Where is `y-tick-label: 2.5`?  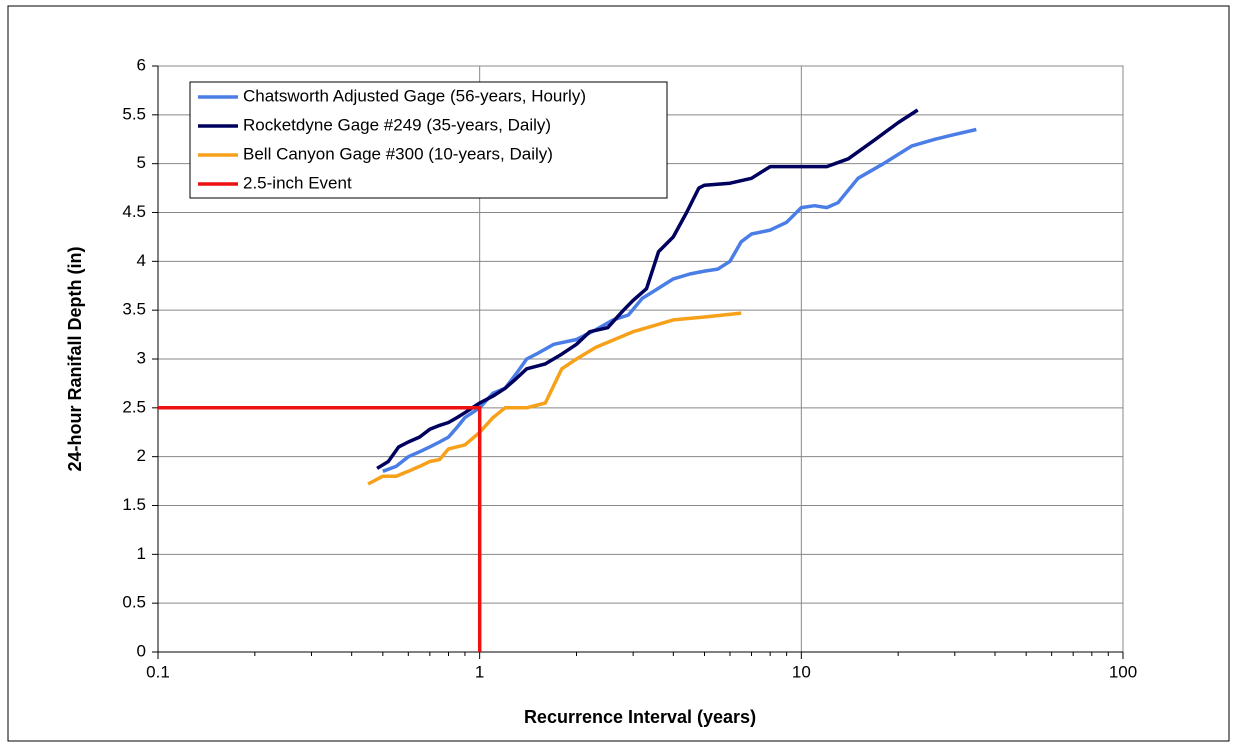
y-tick-label: 2.5 is located at coordinates (134, 406).